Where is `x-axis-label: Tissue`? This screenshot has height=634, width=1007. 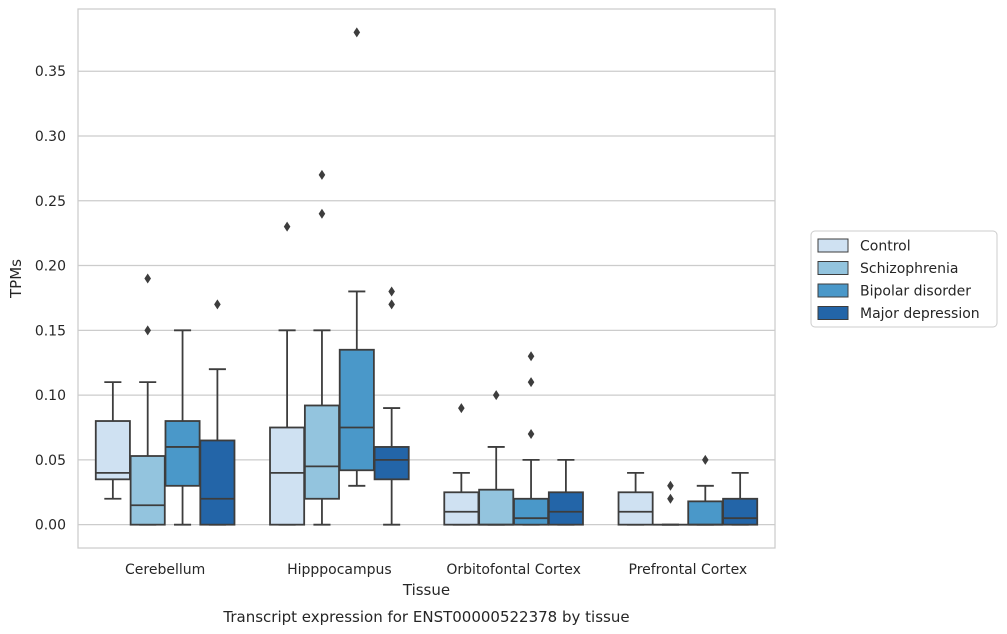 x-axis-label: Tissue is located at coordinates (426, 590).